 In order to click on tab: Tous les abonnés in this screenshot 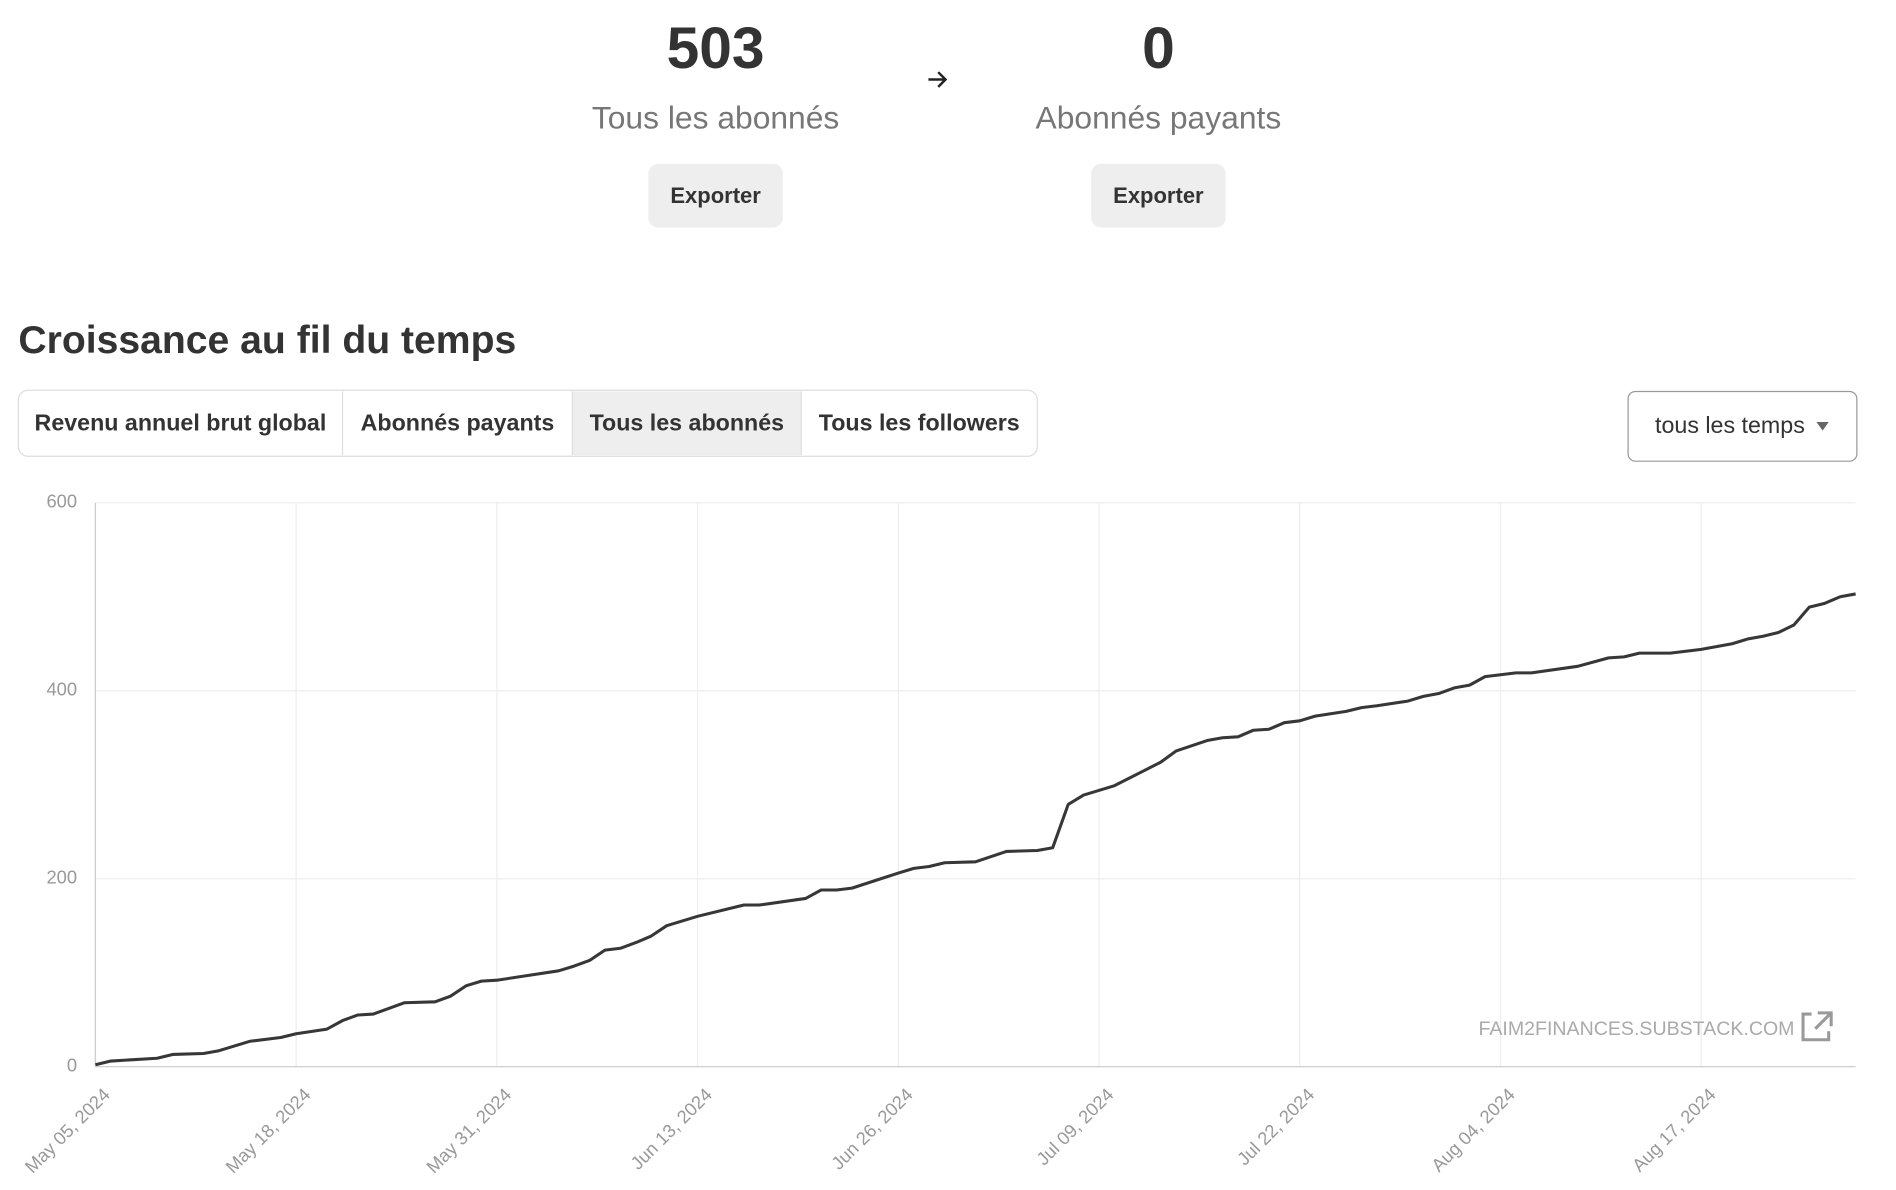, I will do `click(687, 423)`.